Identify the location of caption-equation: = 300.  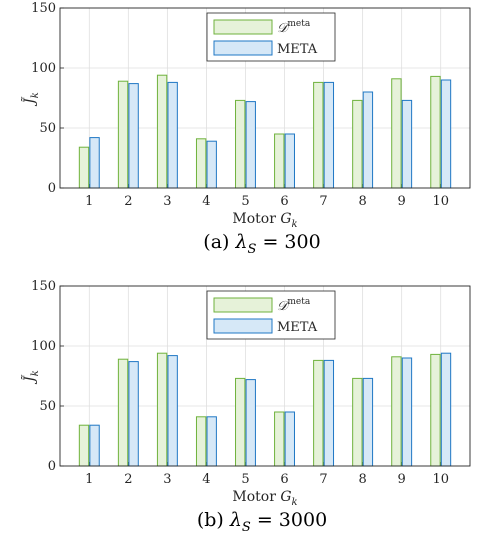
(288, 242).